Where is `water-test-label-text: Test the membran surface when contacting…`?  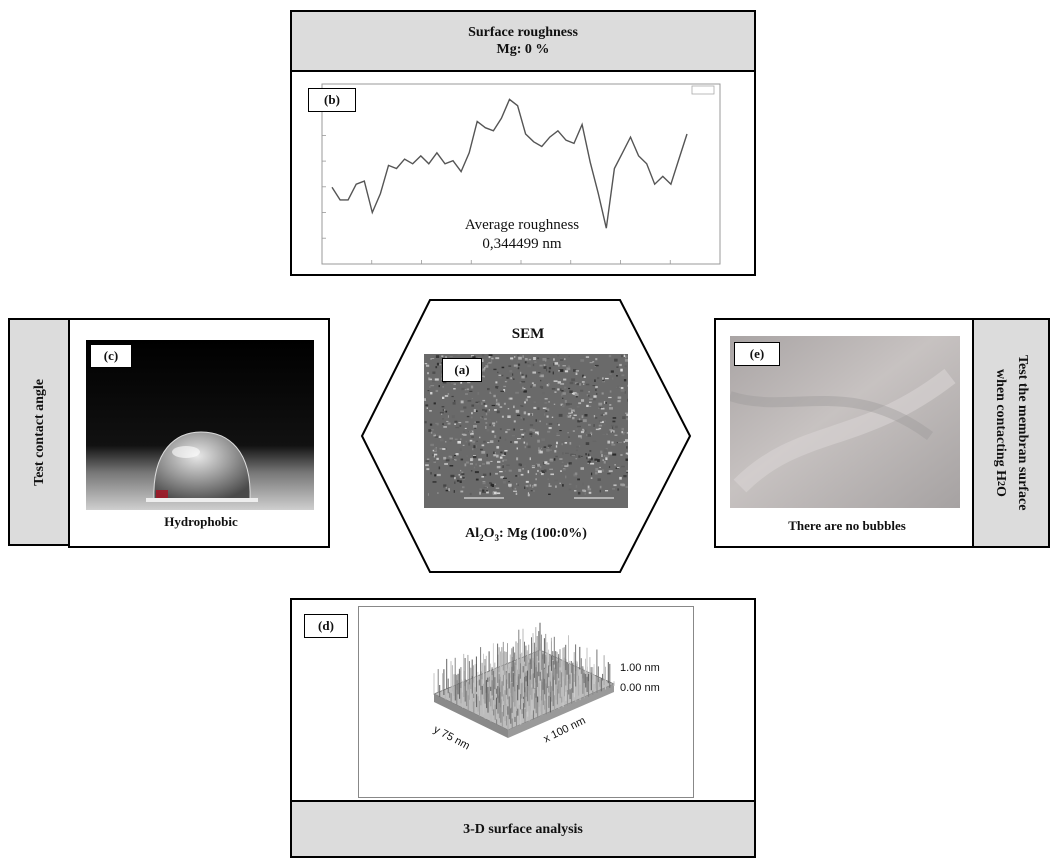 water-test-label-text: Test the membran surface when contacting… is located at coordinates (1011, 432).